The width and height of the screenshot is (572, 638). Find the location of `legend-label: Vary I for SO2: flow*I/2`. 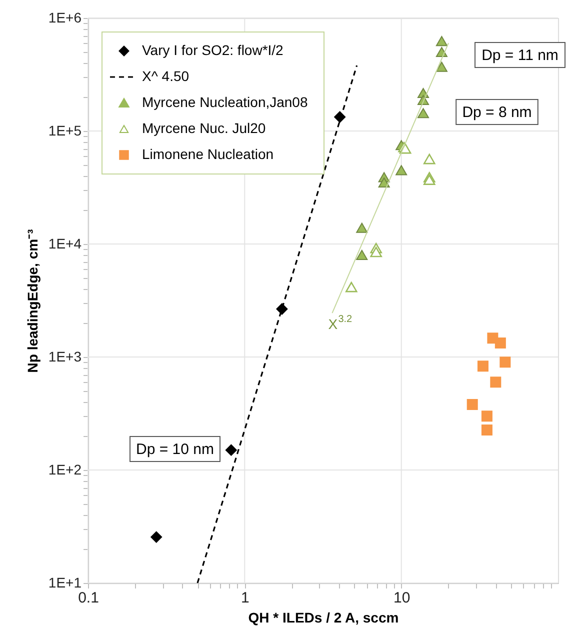

legend-label: Vary I for SO2: flow*I/2 is located at coordinates (213, 50).